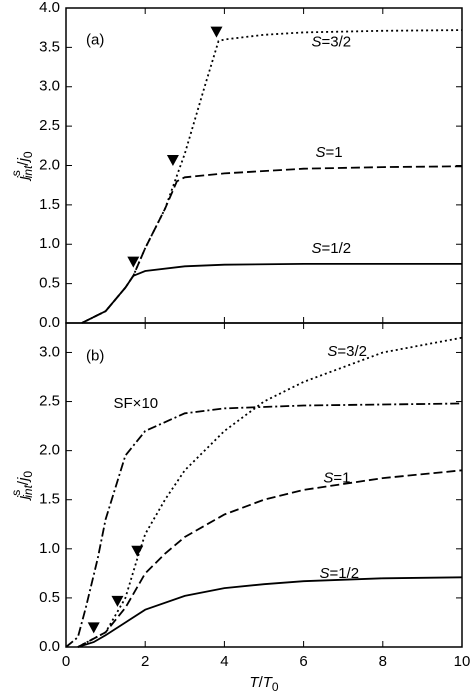  I want to click on x-axis-label: T/T0, so click(264, 684).